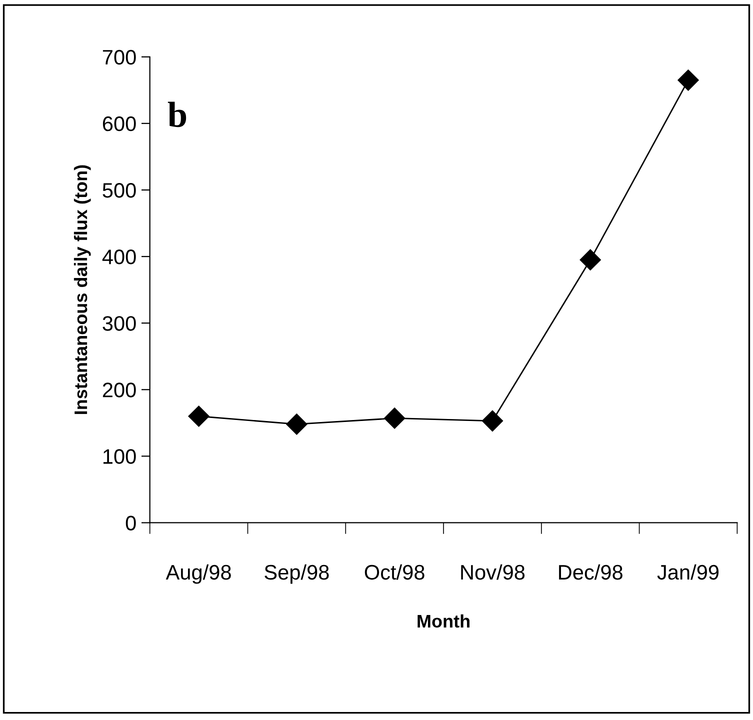 This screenshot has height=720, width=753. What do you see at coordinates (119, 323) in the screenshot?
I see `y-tick-label: 300` at bounding box center [119, 323].